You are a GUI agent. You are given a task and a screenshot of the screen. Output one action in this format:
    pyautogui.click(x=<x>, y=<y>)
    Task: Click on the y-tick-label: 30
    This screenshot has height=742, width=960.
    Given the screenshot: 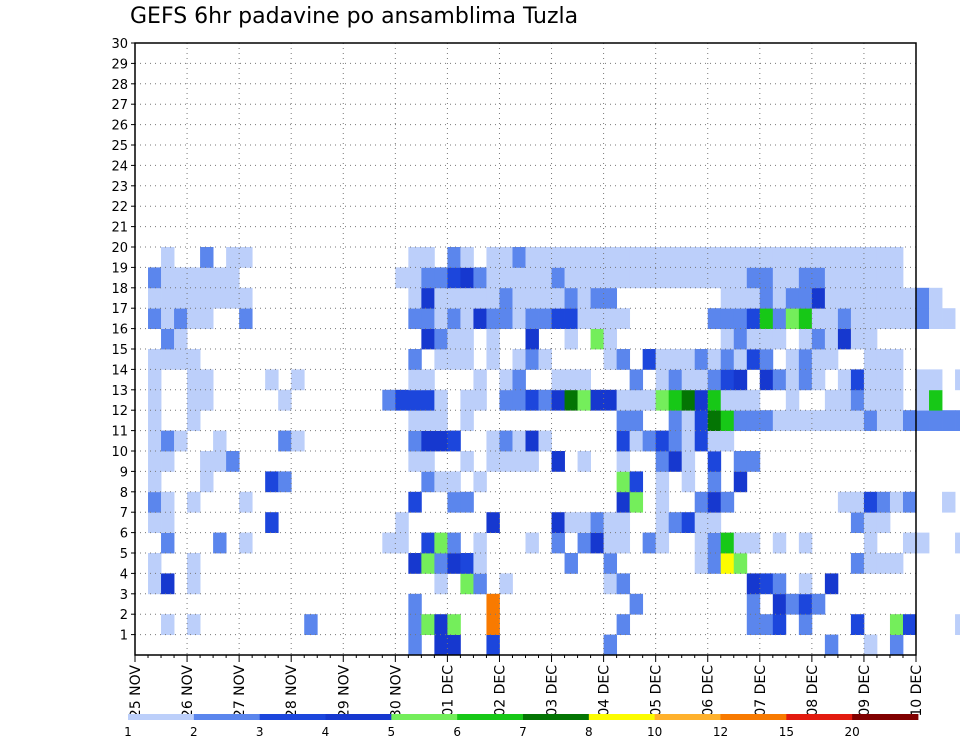 What is the action you would take?
    pyautogui.click(x=119, y=44)
    